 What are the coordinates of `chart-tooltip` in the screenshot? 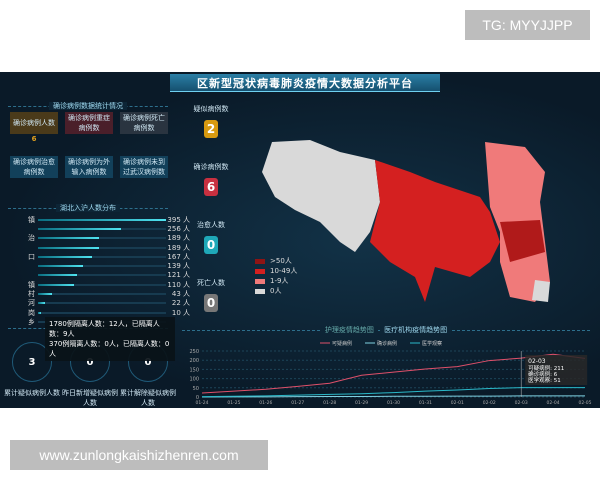 It's located at (556, 370).